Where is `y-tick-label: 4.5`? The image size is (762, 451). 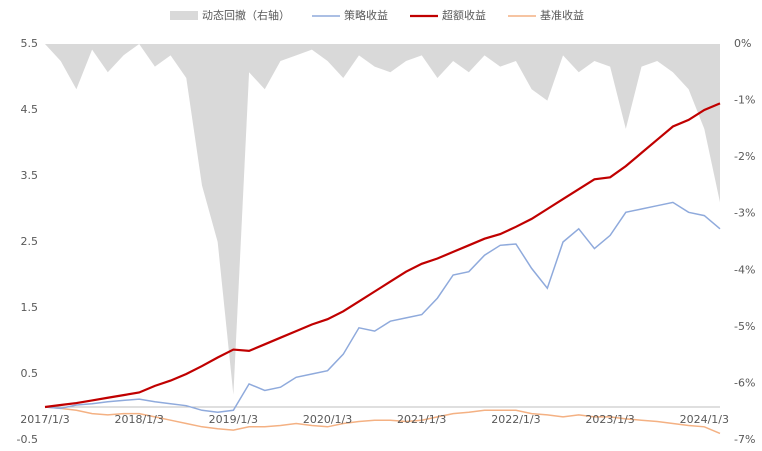 y-tick-label: 4.5 is located at coordinates (30, 109).